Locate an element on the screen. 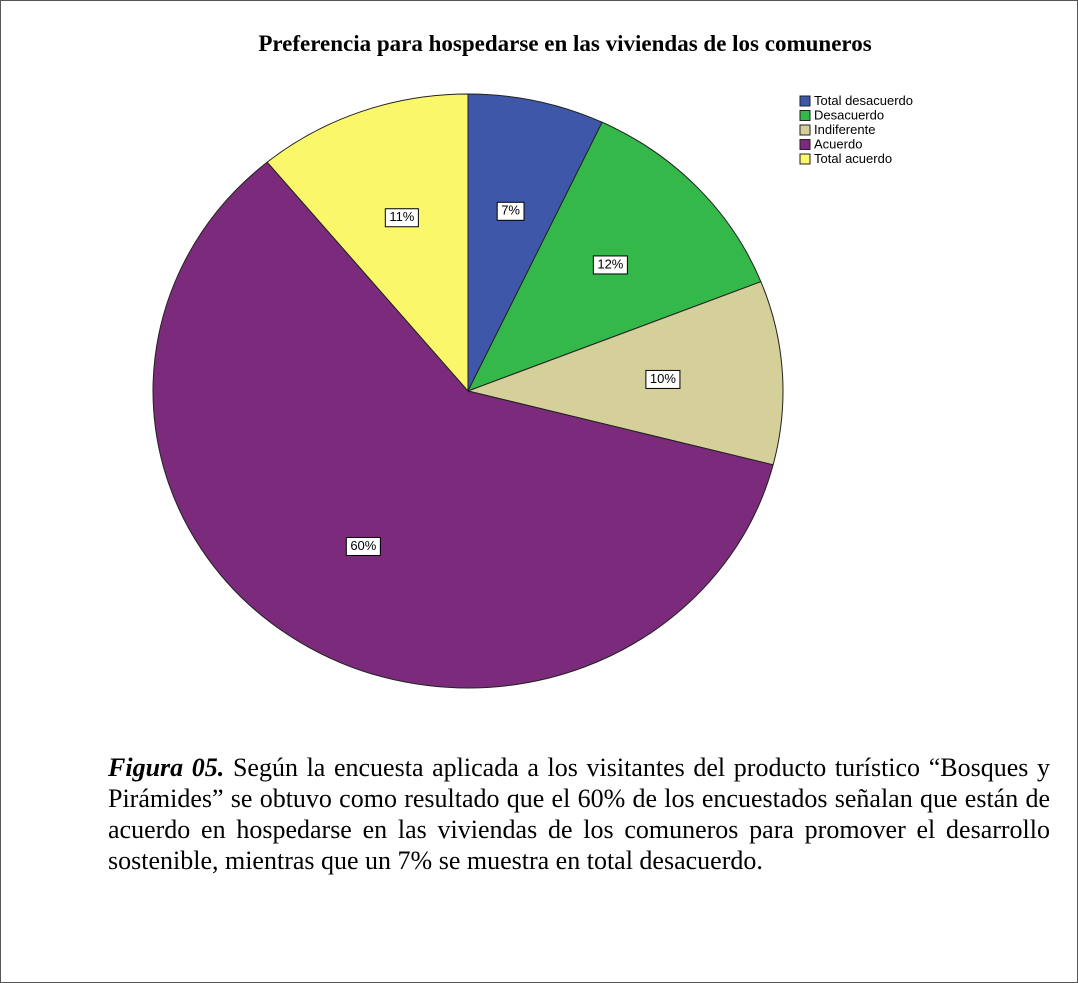  data-label: 7% is located at coordinates (510, 210).